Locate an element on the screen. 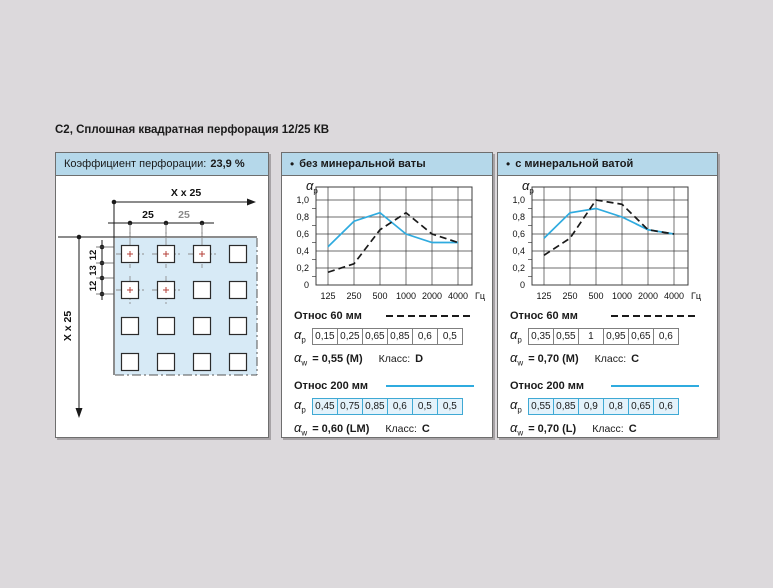 The height and width of the screenshot is (588, 773). alpha-p-values-table: 0,45 0,75 0,85 0,6 0,5 0,5 is located at coordinates (387, 406).